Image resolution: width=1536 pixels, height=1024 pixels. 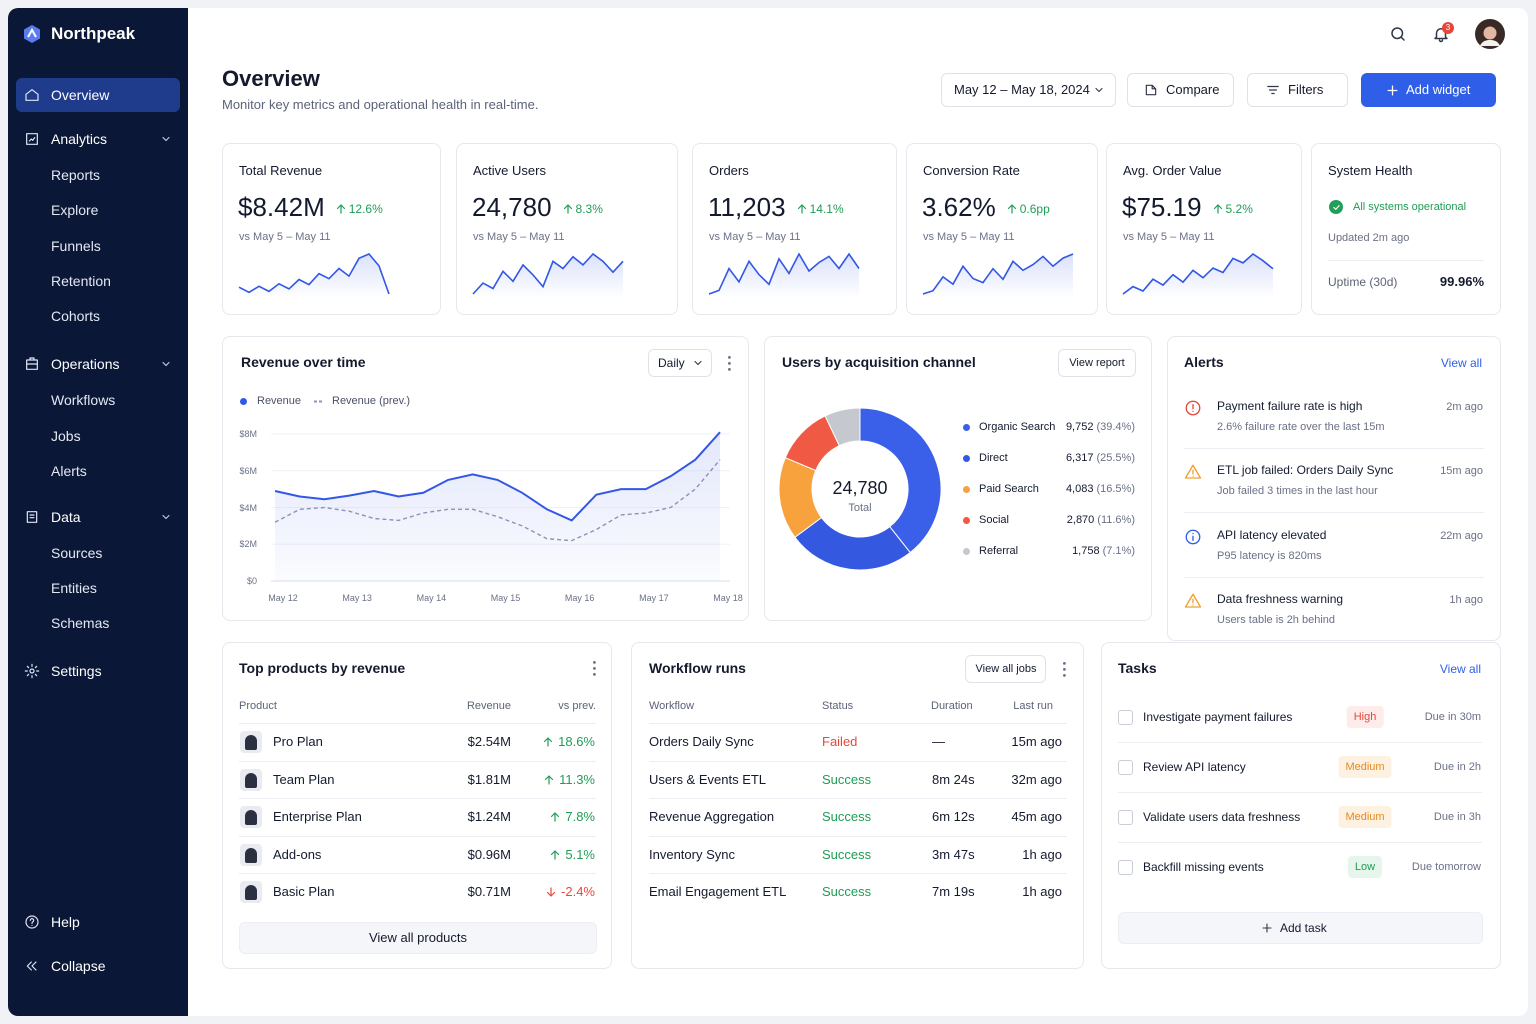 I want to click on alert-detail: Users table is 2h behind, so click(x=1276, y=619).